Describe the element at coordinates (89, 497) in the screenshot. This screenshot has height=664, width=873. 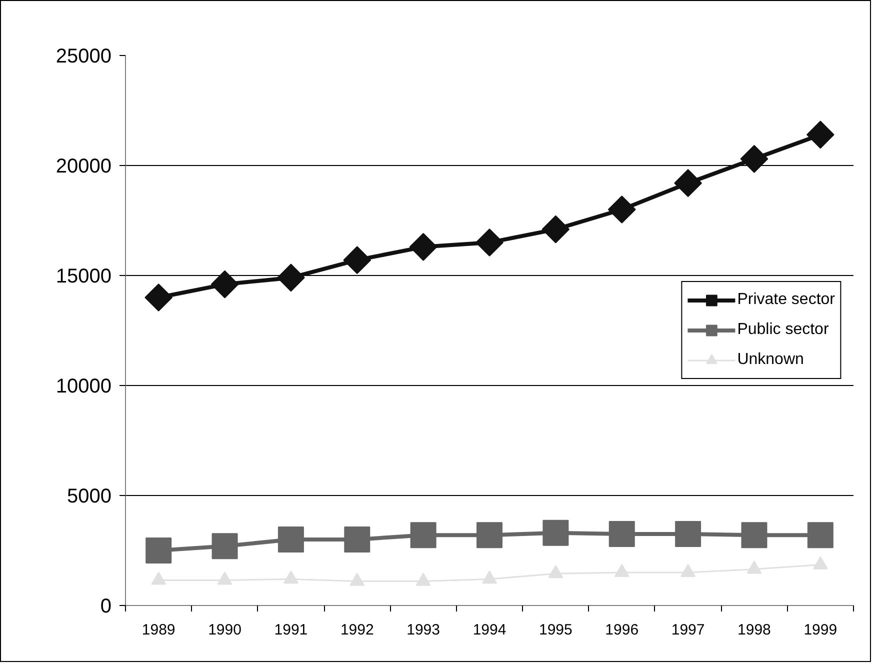
I see `y-tick-label: 5000` at that location.